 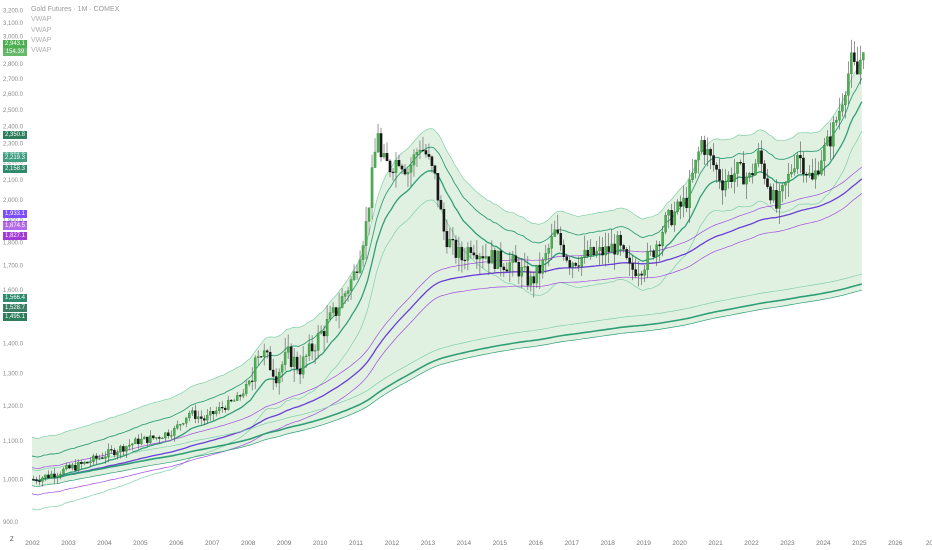 I want to click on x-tick-label: 2015, so click(x=500, y=543).